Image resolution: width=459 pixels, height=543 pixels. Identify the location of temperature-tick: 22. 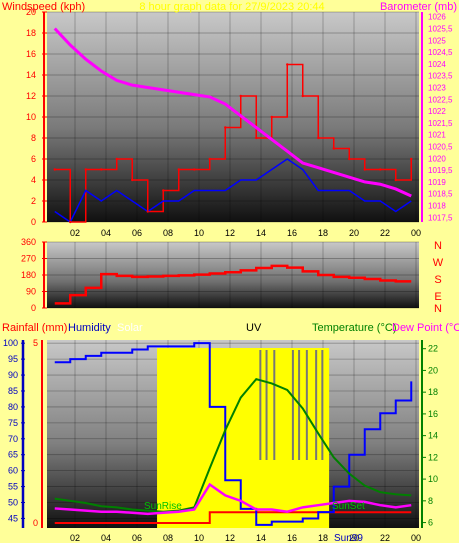
(433, 349).